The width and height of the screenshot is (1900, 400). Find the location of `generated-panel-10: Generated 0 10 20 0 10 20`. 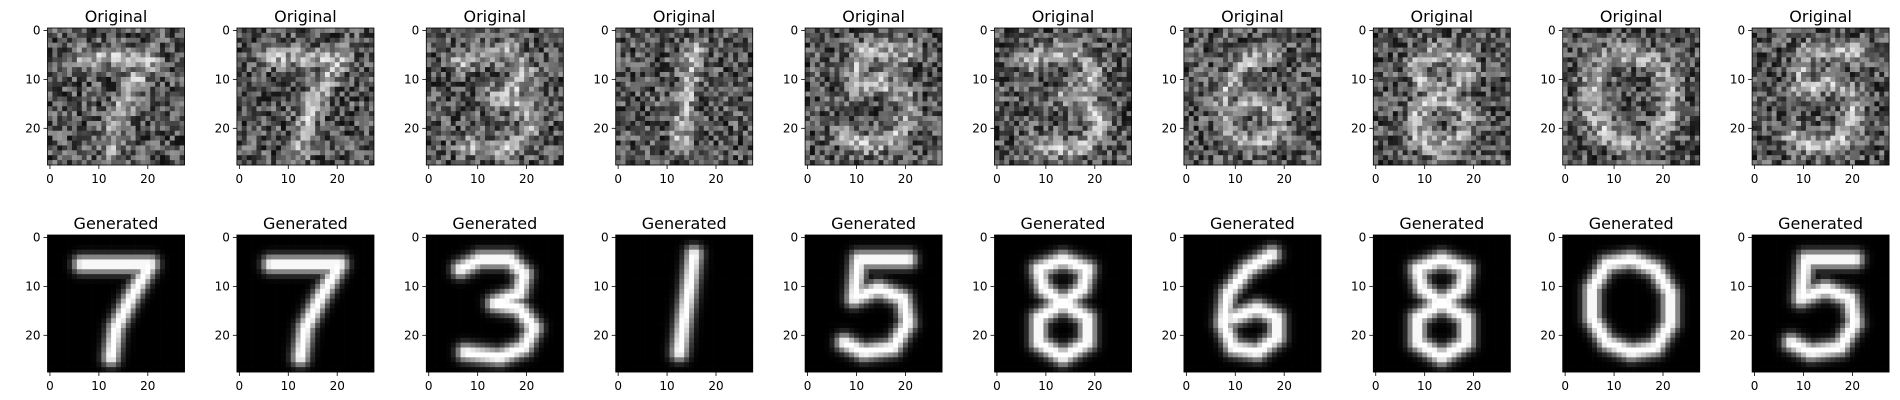

generated-panel-10: Generated 0 10 20 0 10 20 is located at coordinates (1810, 303).